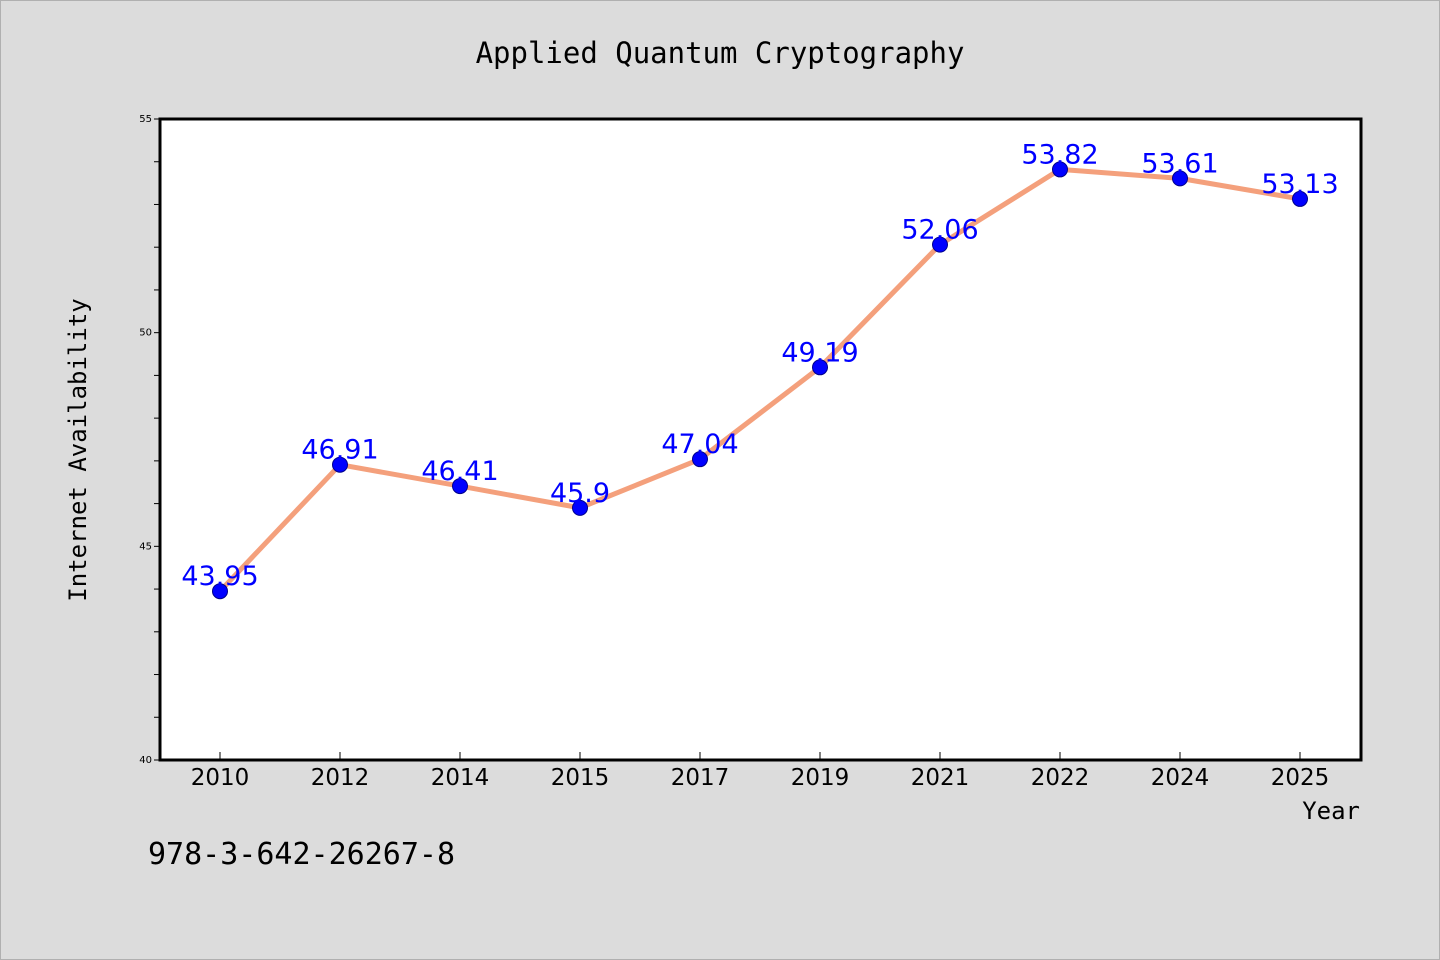 The width and height of the screenshot is (1440, 960). What do you see at coordinates (580, 778) in the screenshot?
I see `x-tick-label: 2015` at bounding box center [580, 778].